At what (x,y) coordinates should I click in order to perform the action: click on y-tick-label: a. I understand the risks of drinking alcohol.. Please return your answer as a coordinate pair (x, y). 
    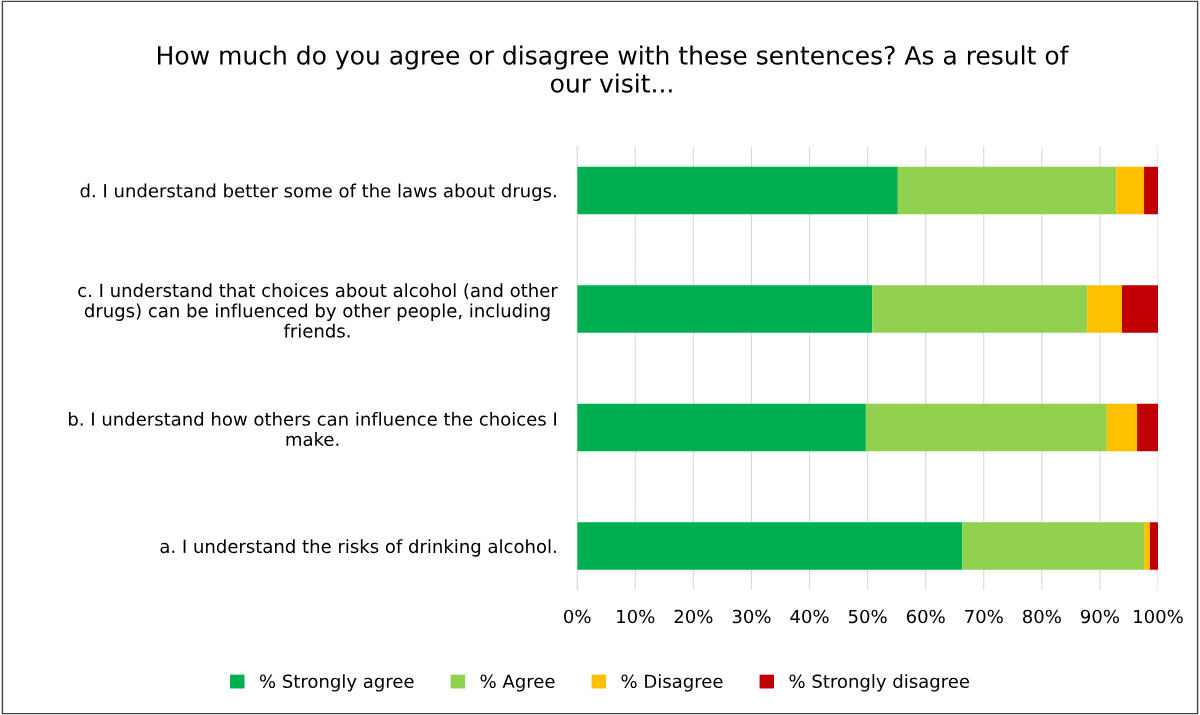
    Looking at the image, I should click on (358, 548).